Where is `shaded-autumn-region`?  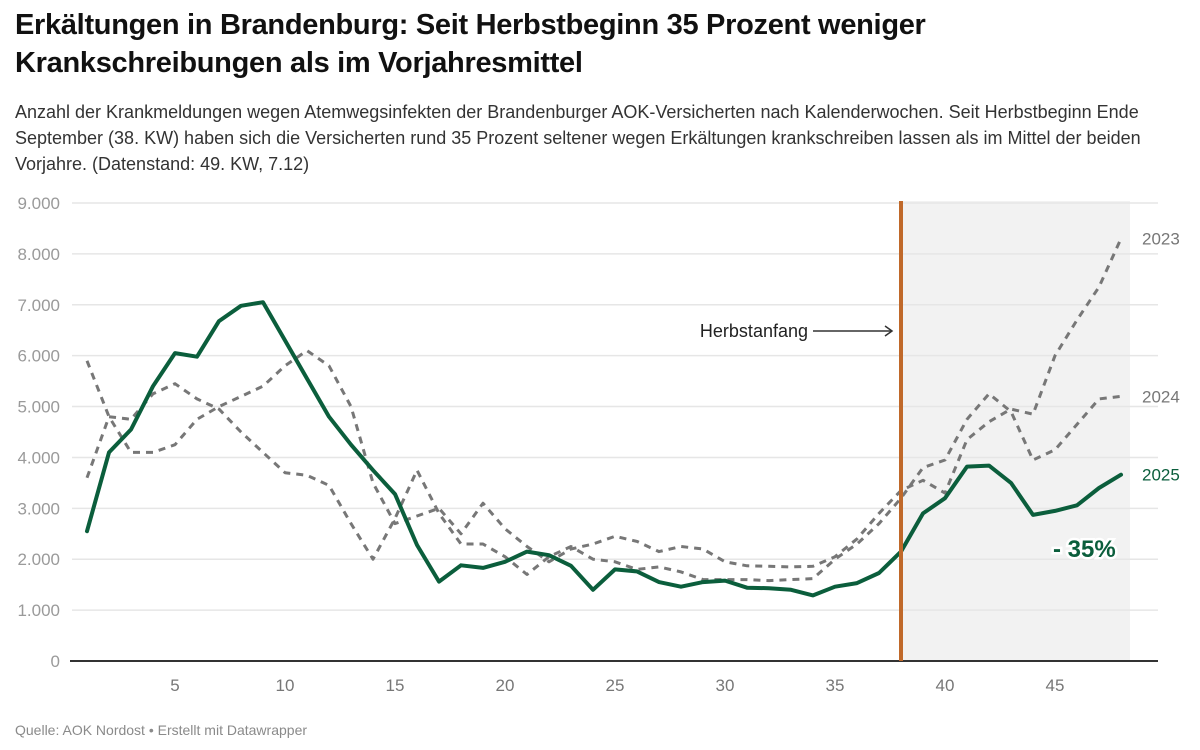
shaded-autumn-region is located at coordinates (1015, 431).